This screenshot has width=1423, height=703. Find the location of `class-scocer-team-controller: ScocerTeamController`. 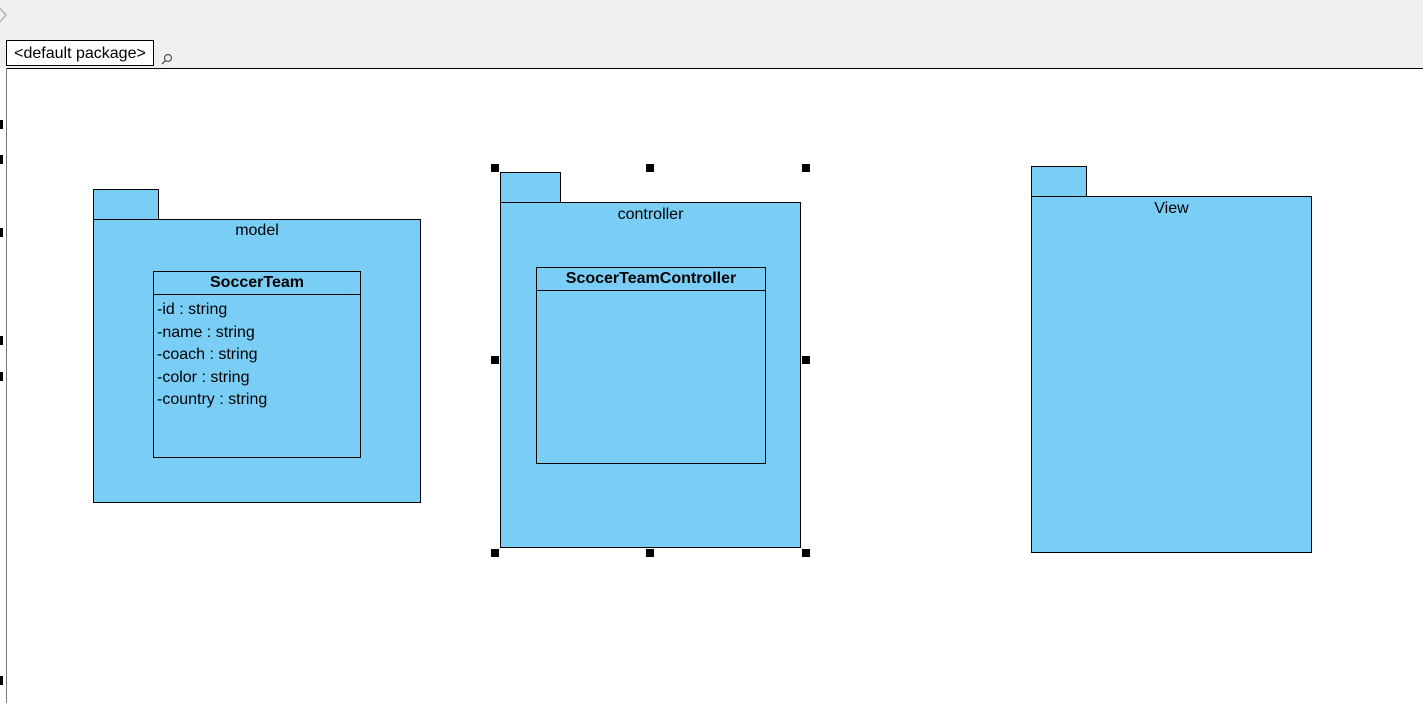

class-scocer-team-controller: ScocerTeamController is located at coordinates (651, 365).